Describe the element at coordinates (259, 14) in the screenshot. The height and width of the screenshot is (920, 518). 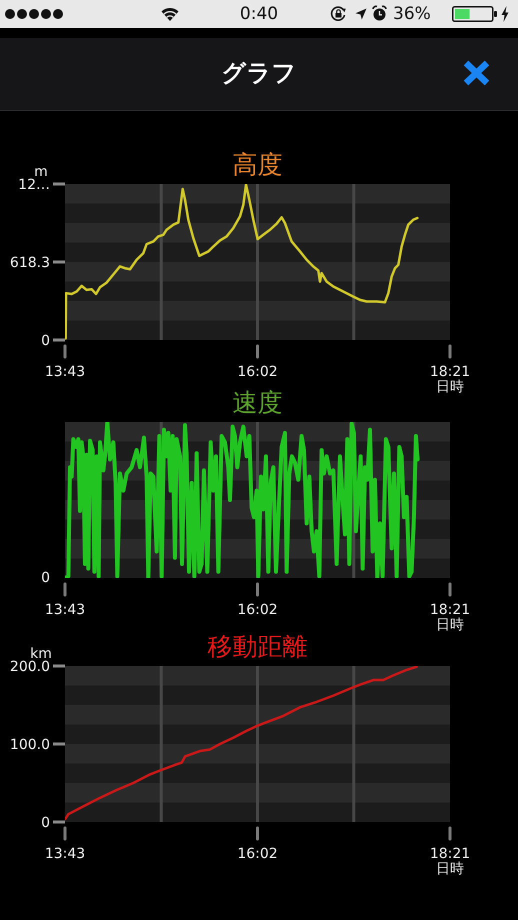
I see `text: 0:40` at that location.